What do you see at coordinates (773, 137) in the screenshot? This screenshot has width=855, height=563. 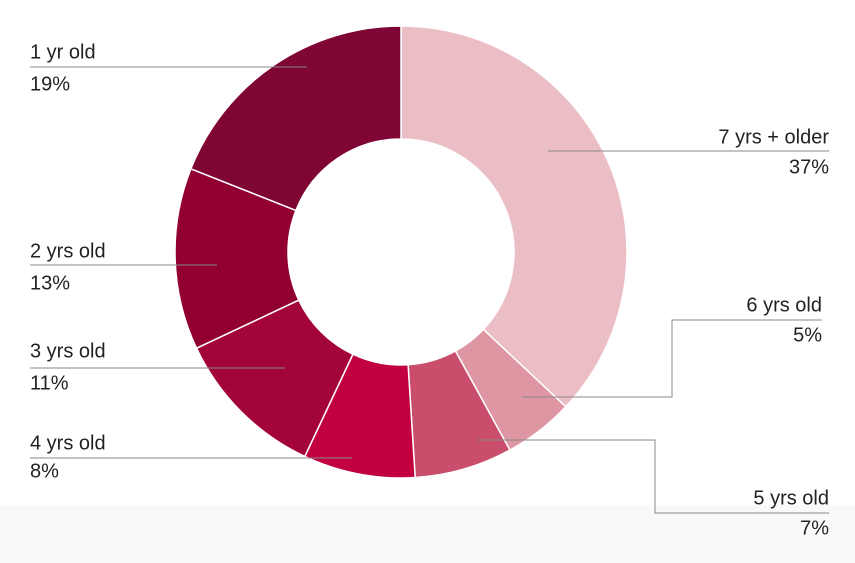 I see `slice-label: 7 yrs + older` at bounding box center [773, 137].